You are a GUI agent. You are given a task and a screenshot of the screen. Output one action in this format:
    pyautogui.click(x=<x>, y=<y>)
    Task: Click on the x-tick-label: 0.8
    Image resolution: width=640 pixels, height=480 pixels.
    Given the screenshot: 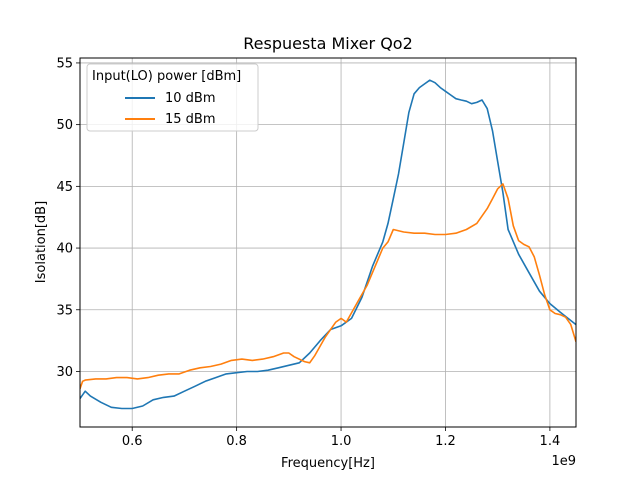 What is the action you would take?
    pyautogui.click(x=236, y=441)
    